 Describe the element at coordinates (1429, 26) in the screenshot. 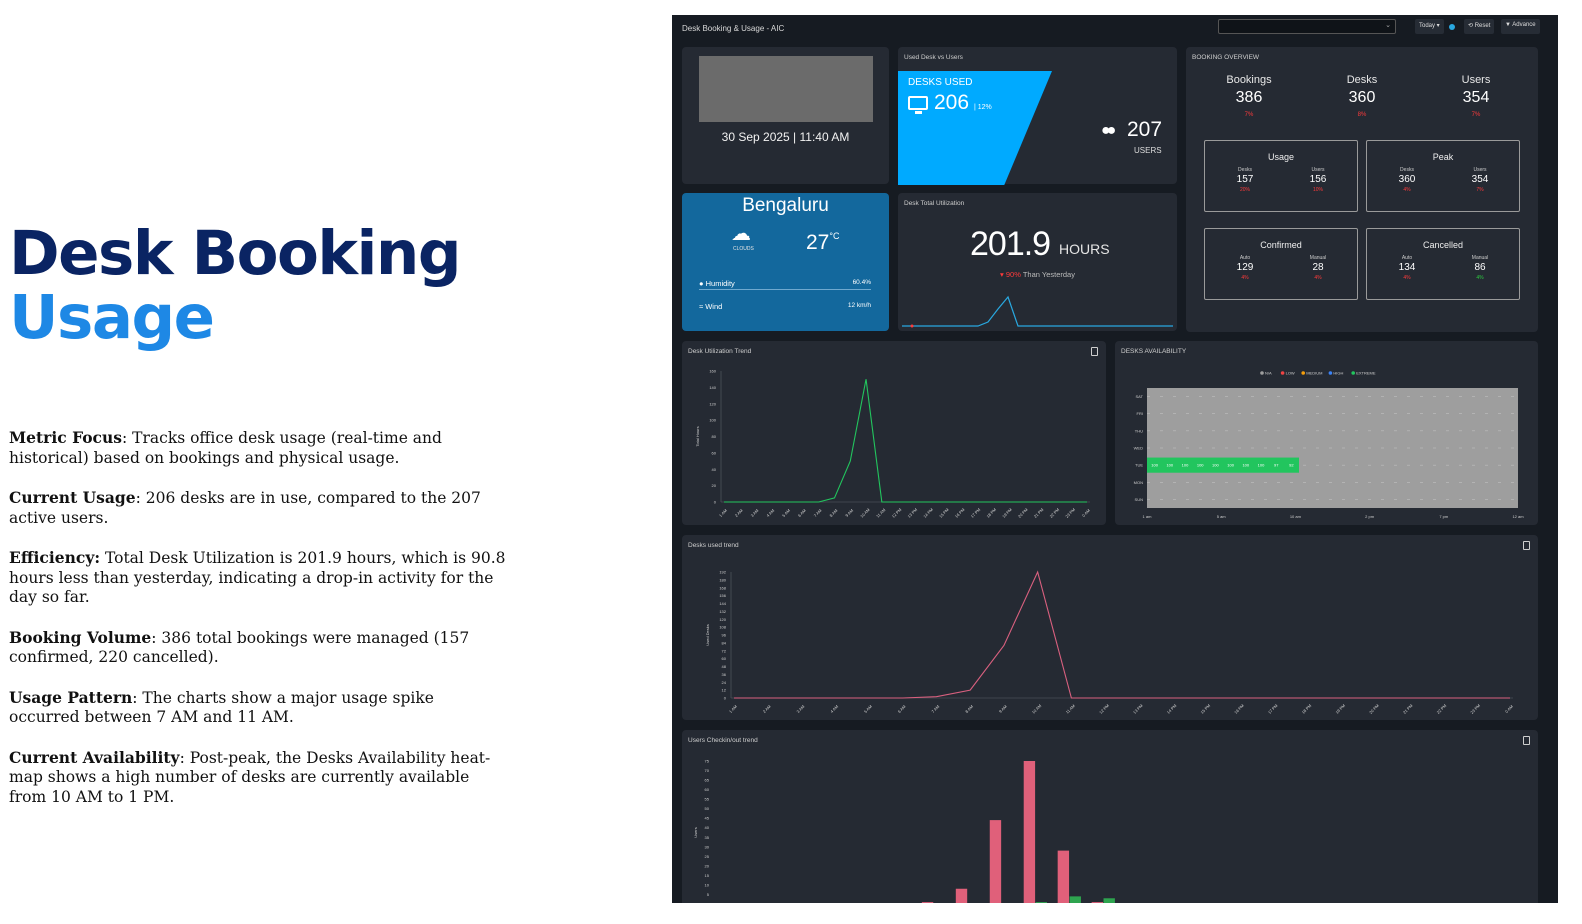

I see `today-button: Today ▾` at that location.